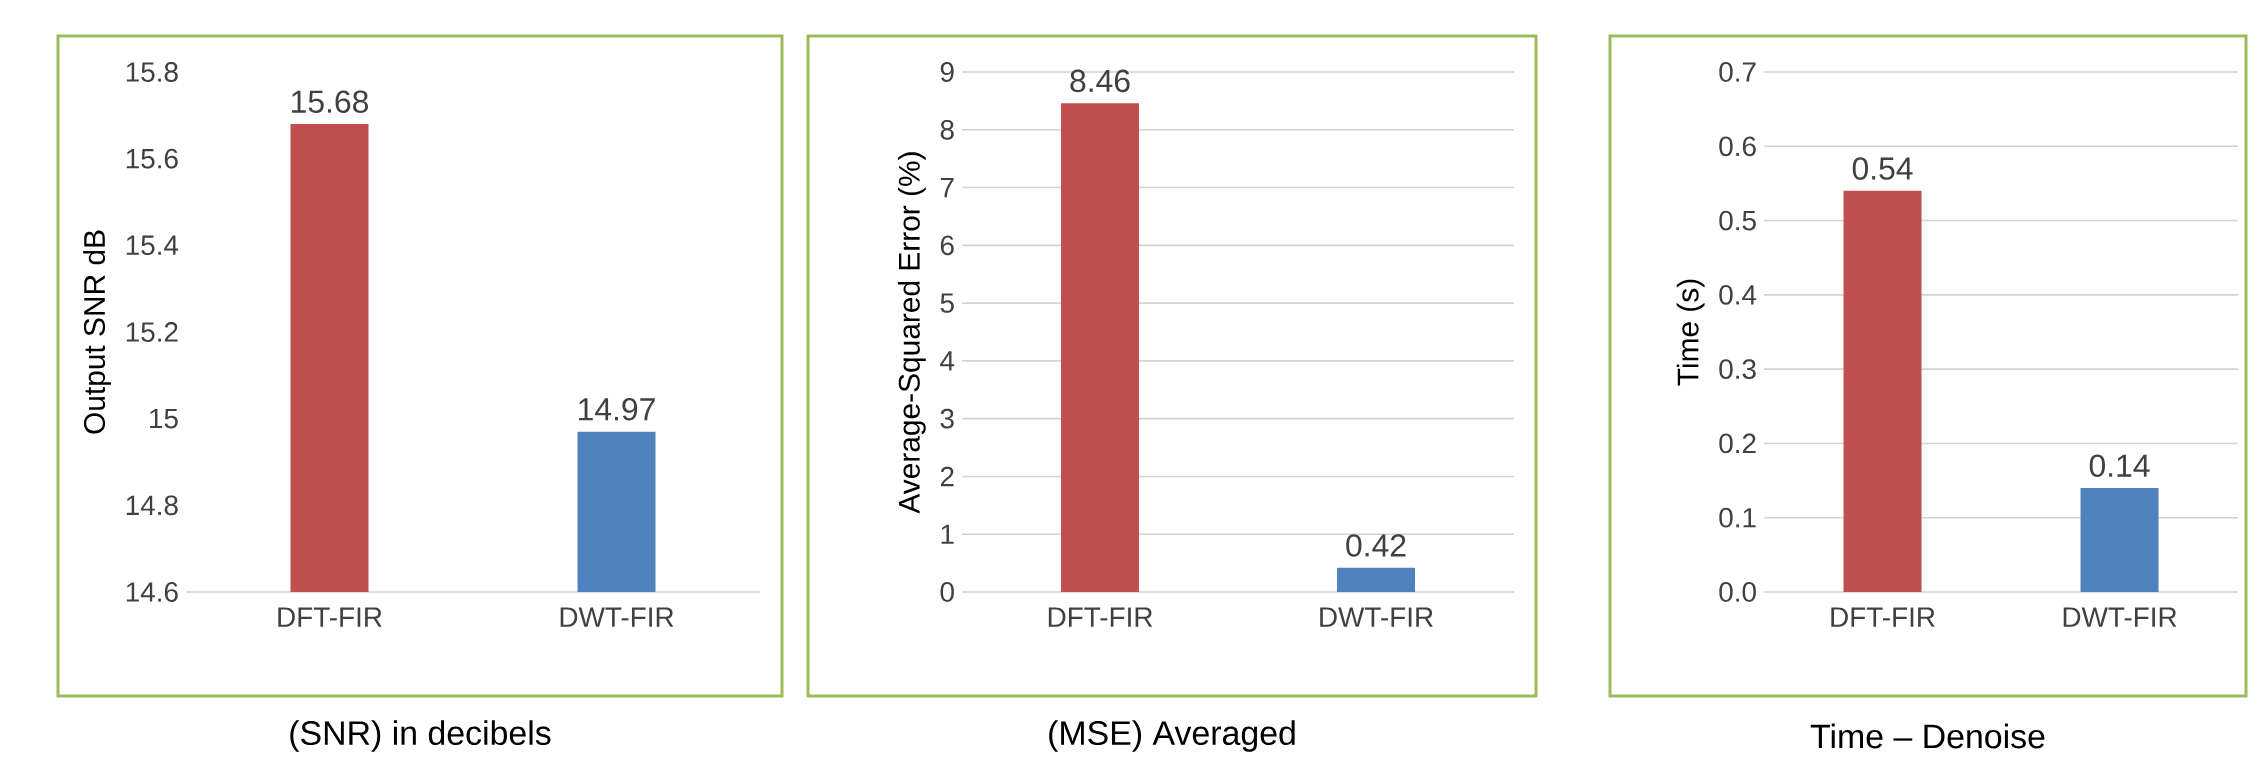 The width and height of the screenshot is (2250, 764). Describe the element at coordinates (152, 158) in the screenshot. I see `y-tick-label: 15.6` at that location.